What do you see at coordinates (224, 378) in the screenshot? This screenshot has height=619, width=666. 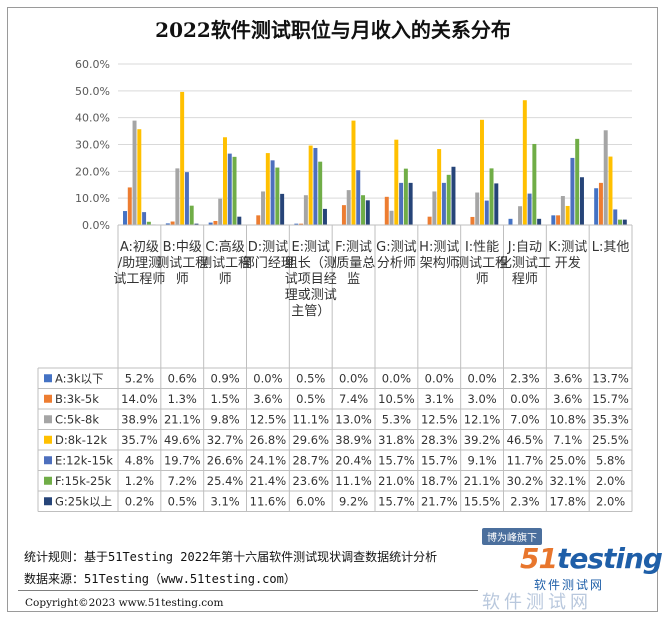 I see `data-label: 0.9%` at bounding box center [224, 378].